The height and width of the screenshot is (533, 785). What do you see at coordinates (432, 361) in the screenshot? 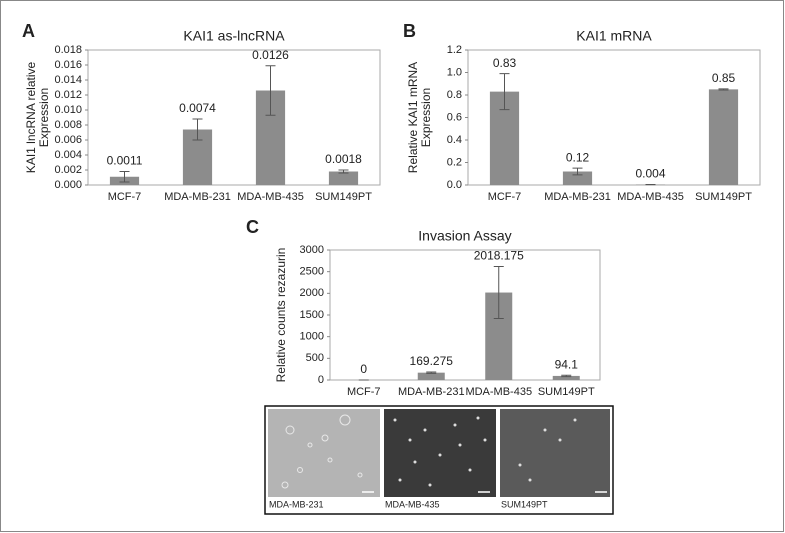
I see `data-label: 169.275` at bounding box center [432, 361].